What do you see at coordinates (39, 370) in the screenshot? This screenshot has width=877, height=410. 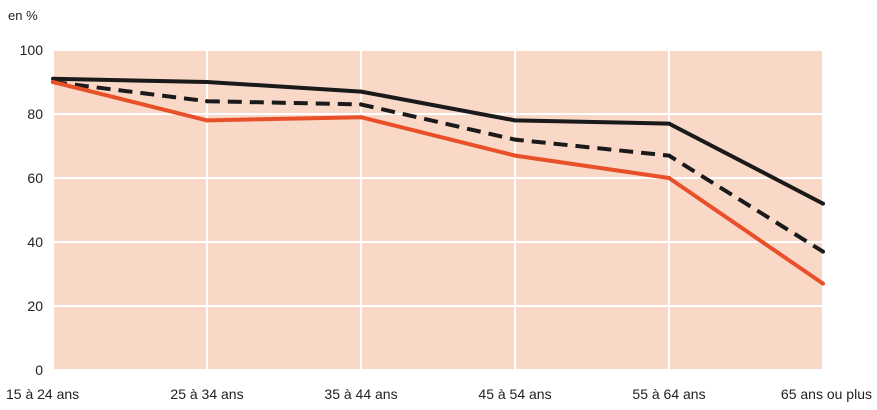 I see `y-tick-label-0: 0` at bounding box center [39, 370].